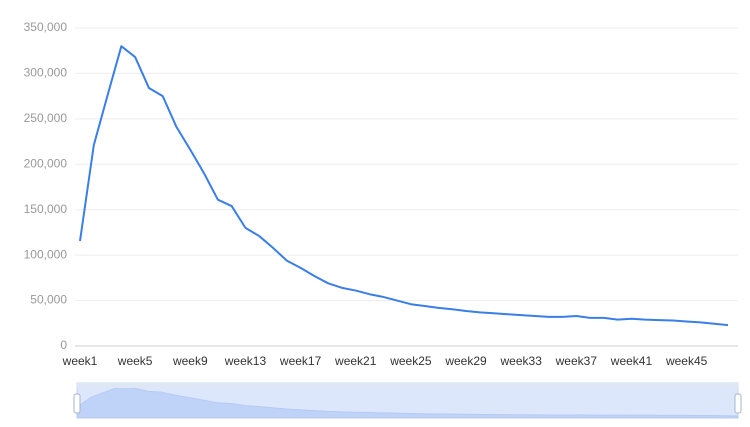 The height and width of the screenshot is (427, 750). I want to click on x-tick-label: week33, so click(521, 361).